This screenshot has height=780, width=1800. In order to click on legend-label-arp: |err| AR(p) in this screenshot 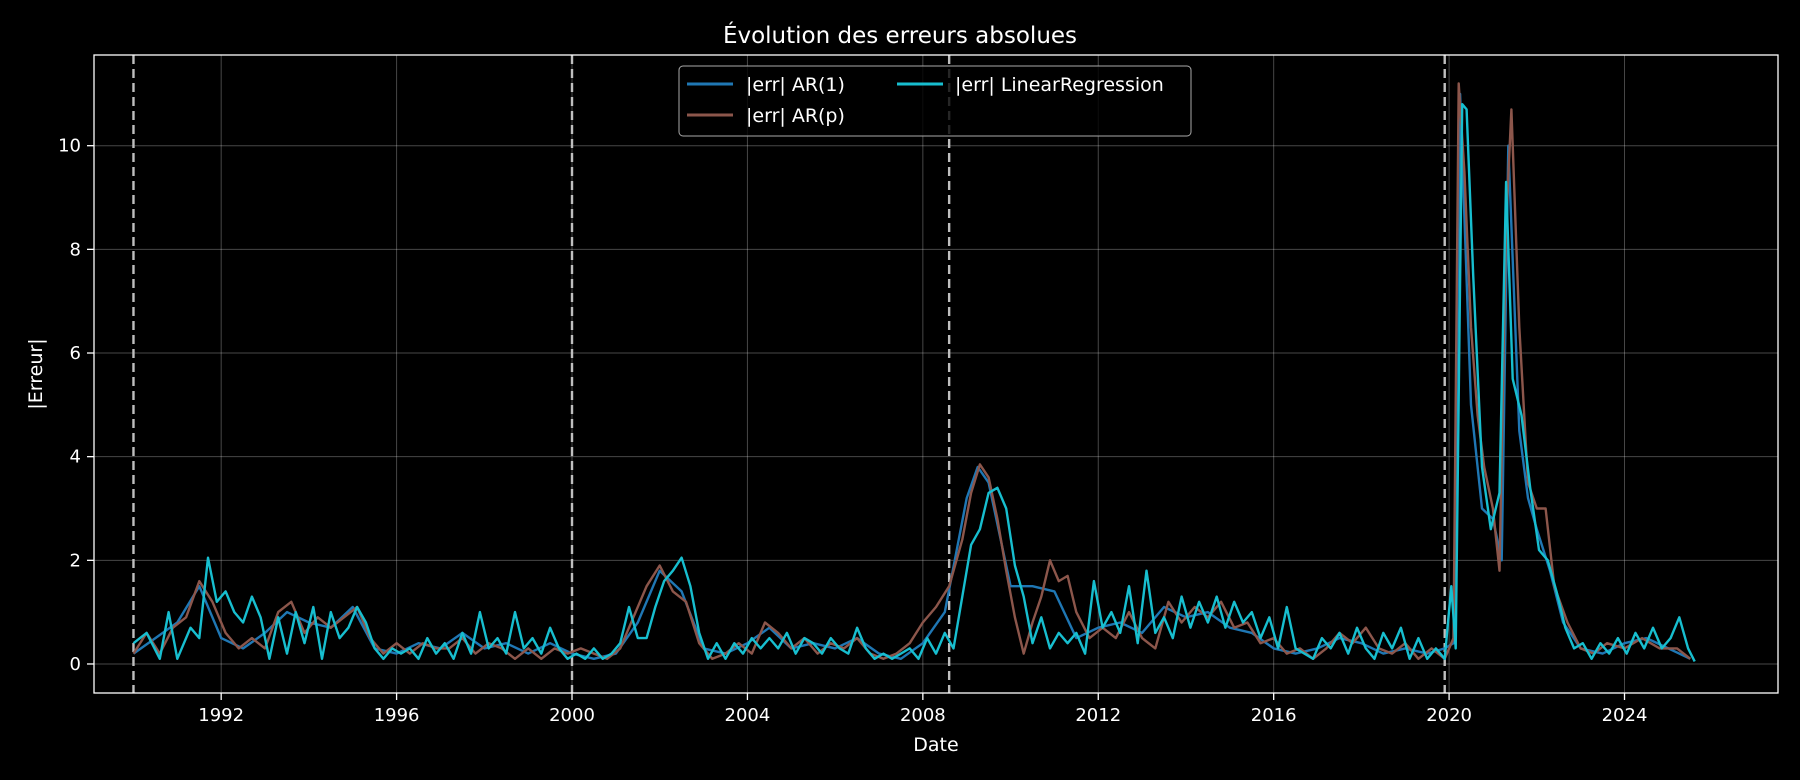, I will do `click(795, 116)`.